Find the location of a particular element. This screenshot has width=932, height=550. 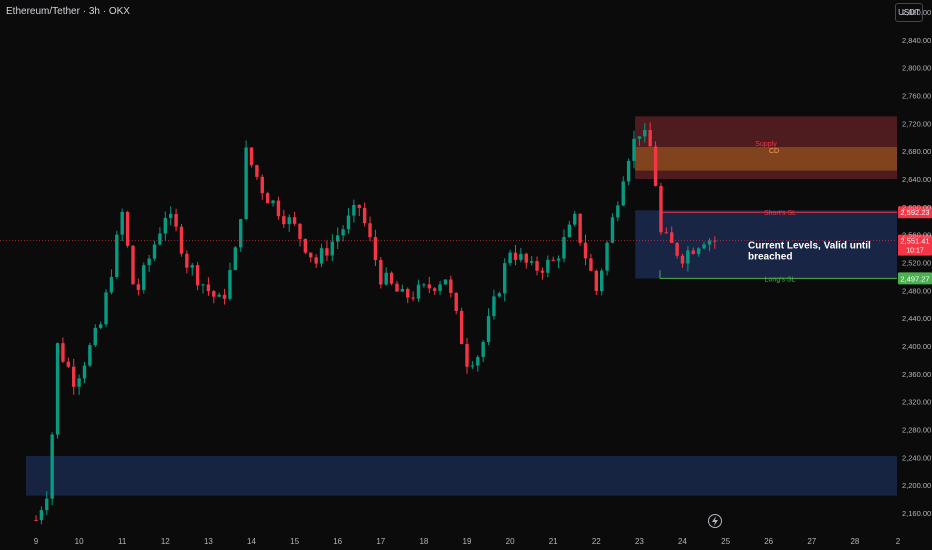

long_sl-price-tag is located at coordinates (915, 278).